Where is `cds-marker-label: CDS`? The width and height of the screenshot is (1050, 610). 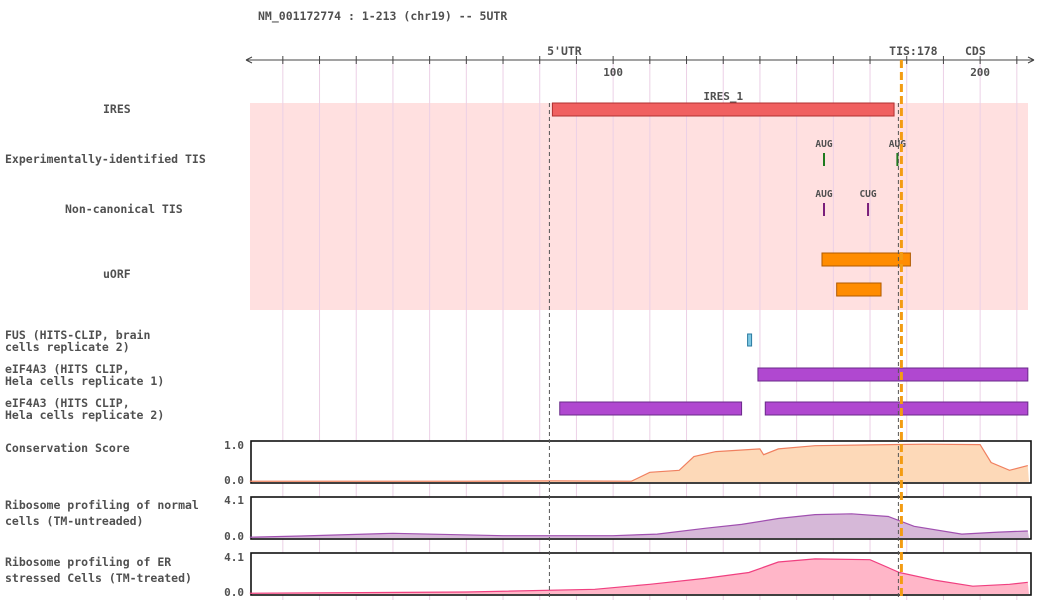 cds-marker-label: CDS is located at coordinates (975, 51).